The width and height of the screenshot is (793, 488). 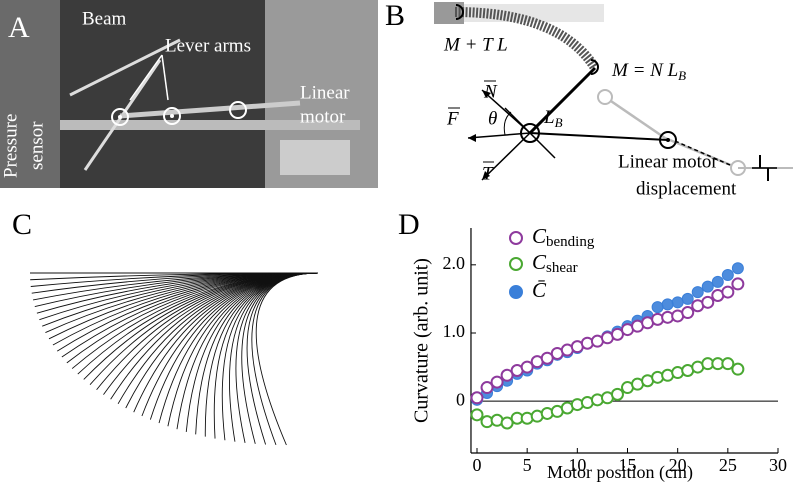 I want to click on diagram-label: N, so click(x=490, y=91).